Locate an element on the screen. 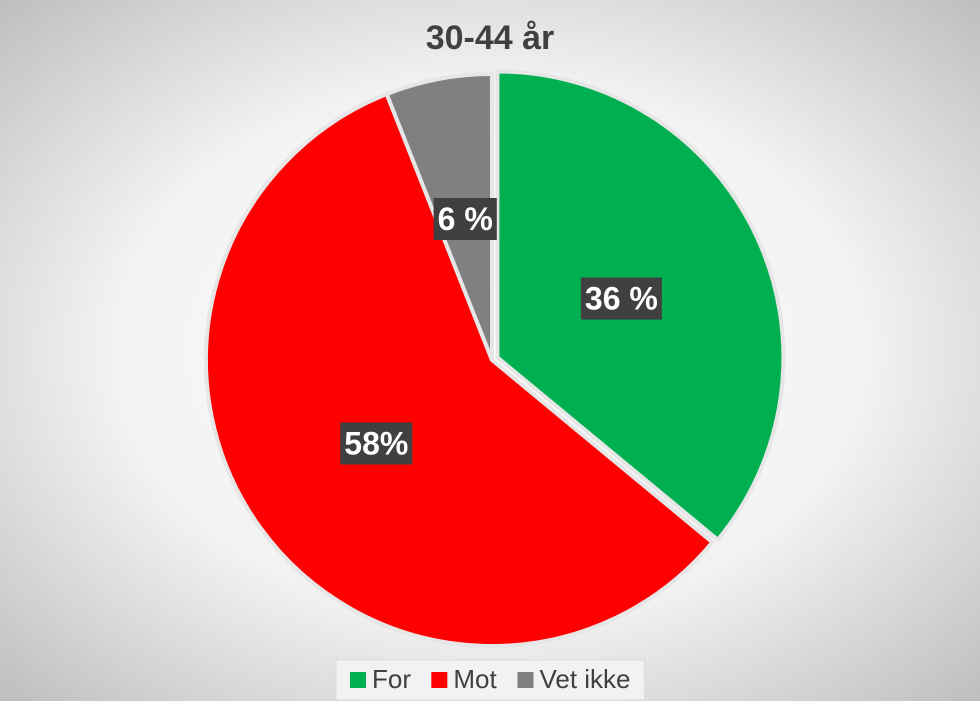  chart-title: 30-44 år is located at coordinates (490, 38).